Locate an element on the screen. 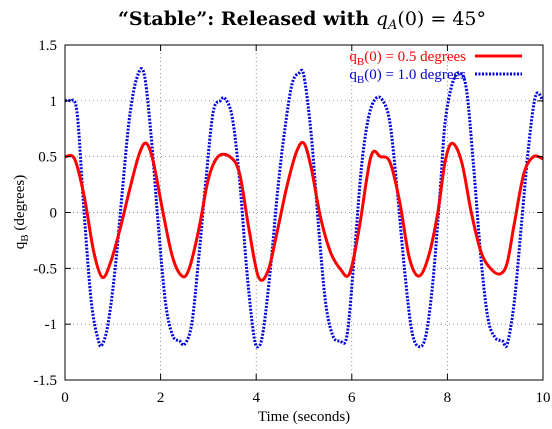 The width and height of the screenshot is (552, 429). legend: qB(0) = 0.5 degrees qB(0) = 1.0 degrees is located at coordinates (435, 67).